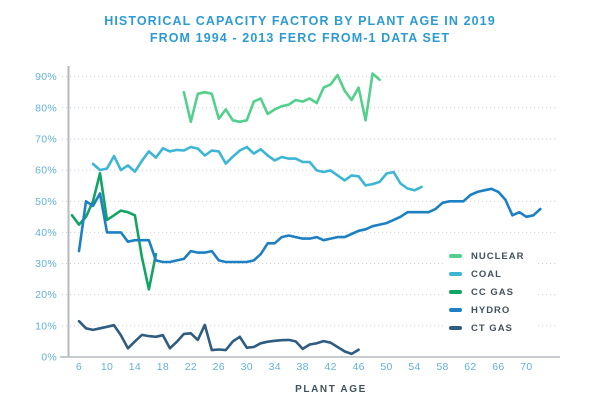 Image resolution: width=600 pixels, height=411 pixels. What do you see at coordinates (163, 367) in the screenshot?
I see `x-tick-label: 18` at bounding box center [163, 367].